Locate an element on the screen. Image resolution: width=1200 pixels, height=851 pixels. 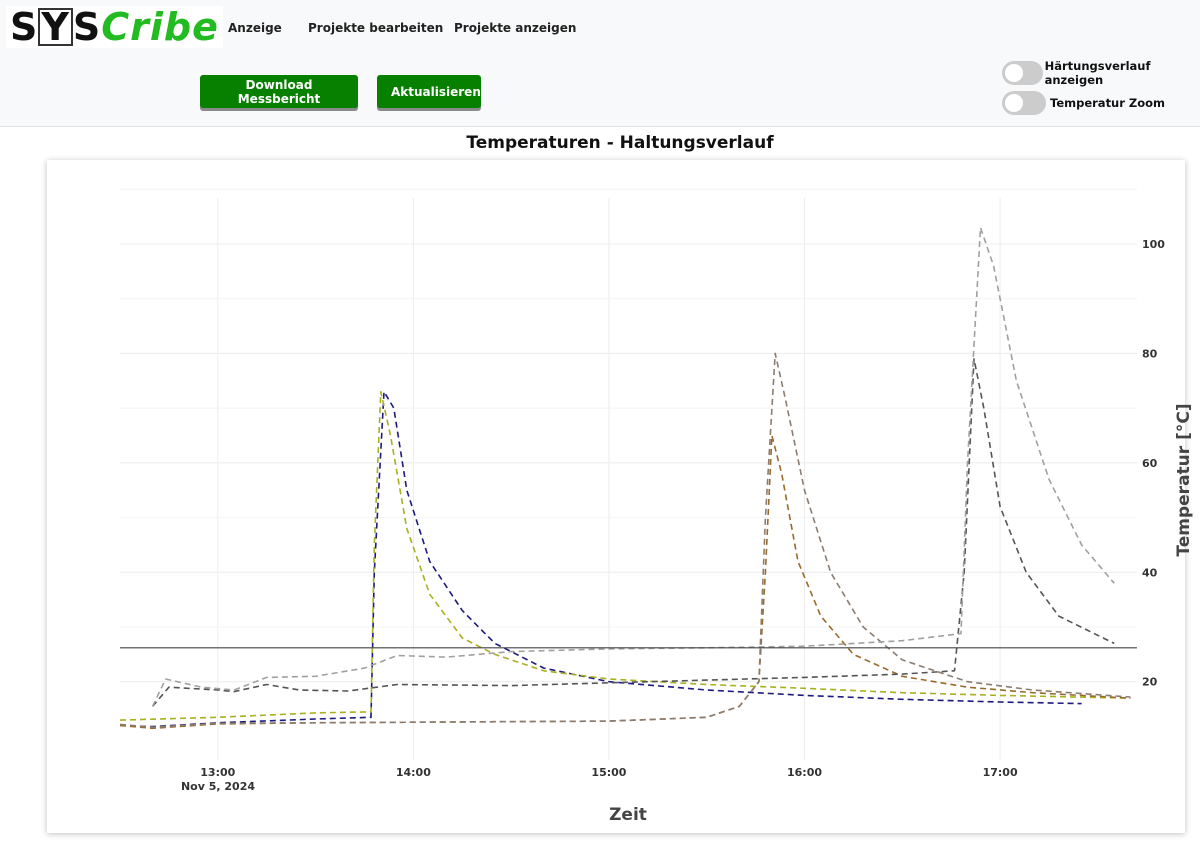
x-date-label: Nov 5, 2024 is located at coordinates (218, 786).